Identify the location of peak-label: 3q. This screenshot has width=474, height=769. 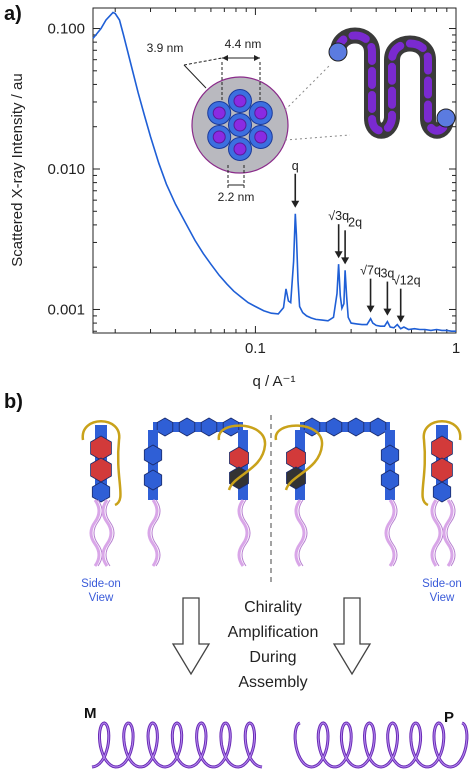
(387, 274).